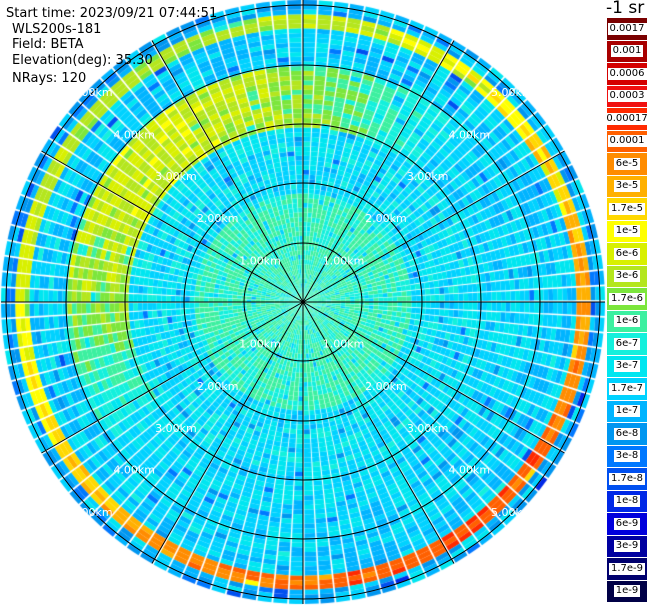  I want to click on nrays-label: NRays: 120, so click(49, 78).